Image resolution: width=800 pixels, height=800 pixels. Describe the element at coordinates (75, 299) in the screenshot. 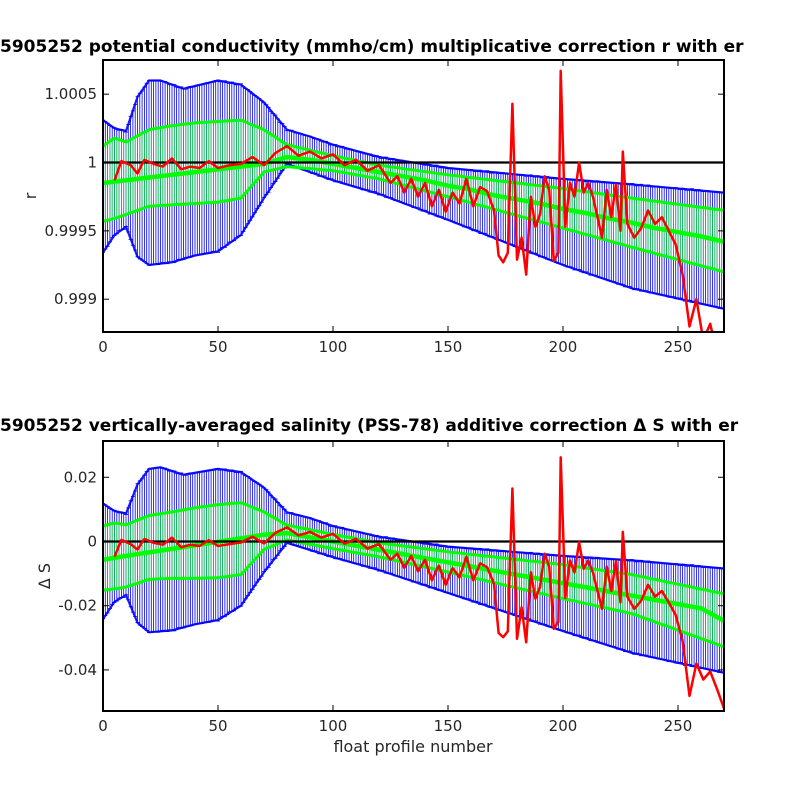

I see `y-tick-label: 0.999` at that location.